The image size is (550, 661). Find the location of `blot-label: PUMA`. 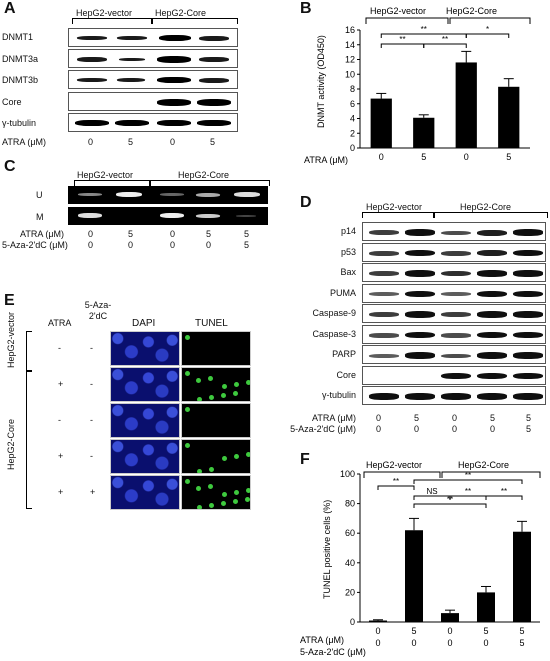

blot-label: PUMA is located at coordinates (342, 292).